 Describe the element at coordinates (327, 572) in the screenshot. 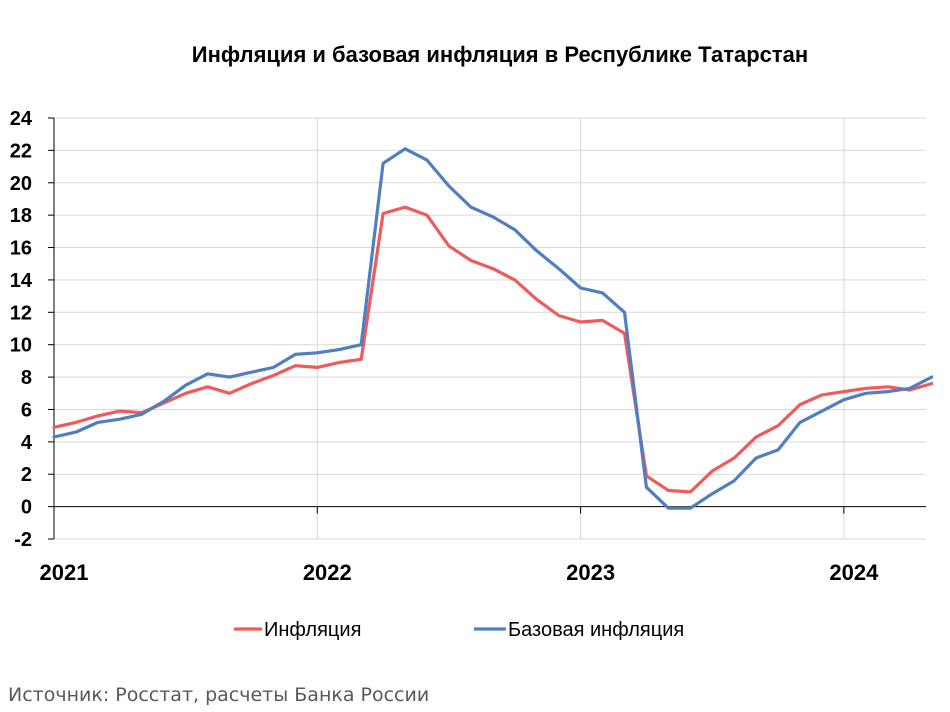

I see `x-tick-label: 2022` at that location.